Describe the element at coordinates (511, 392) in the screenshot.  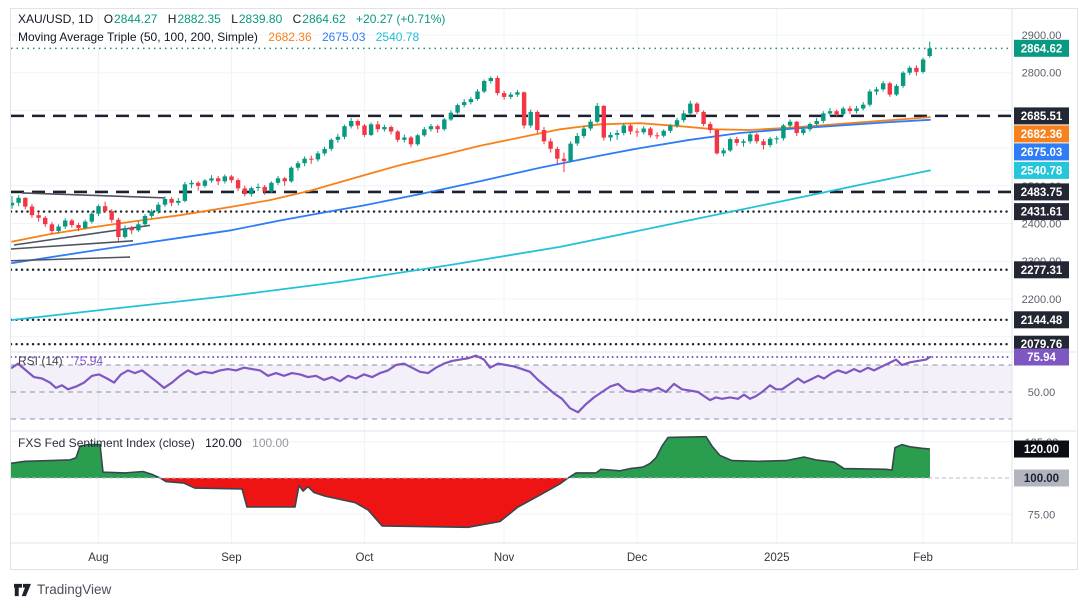
I see `rsi-band` at that location.